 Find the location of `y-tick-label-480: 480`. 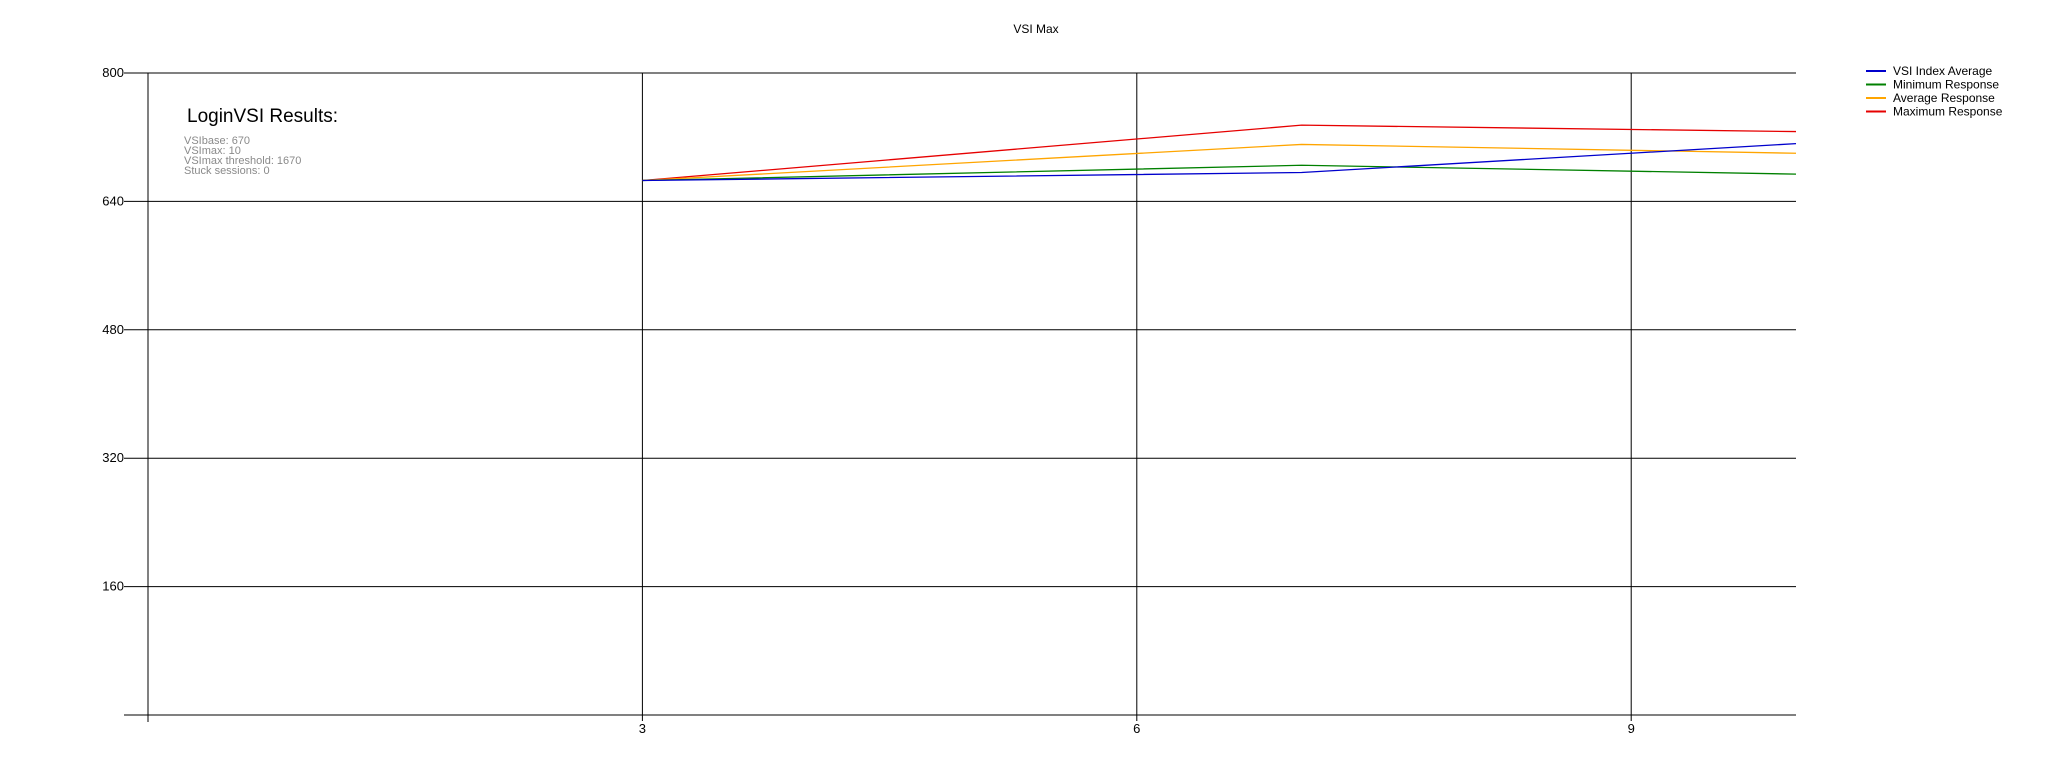

y-tick-label-480: 480 is located at coordinates (113, 329).